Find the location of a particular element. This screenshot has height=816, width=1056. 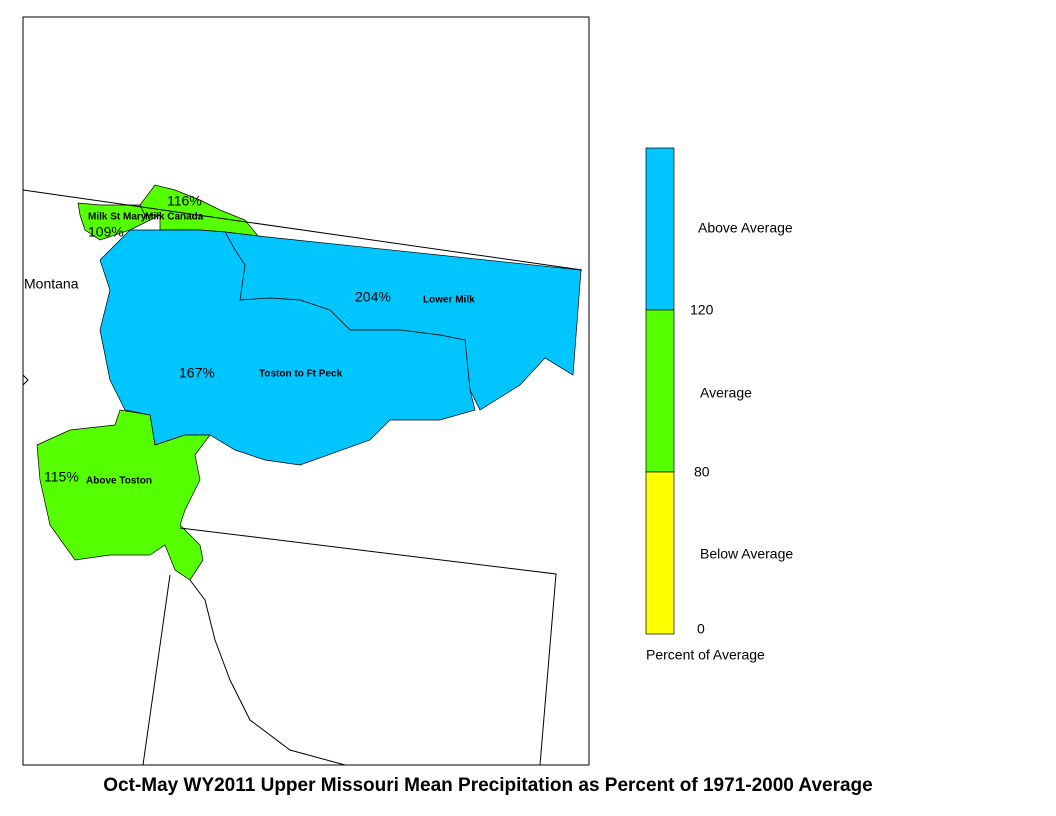

legend-break: 80 is located at coordinates (702, 472).